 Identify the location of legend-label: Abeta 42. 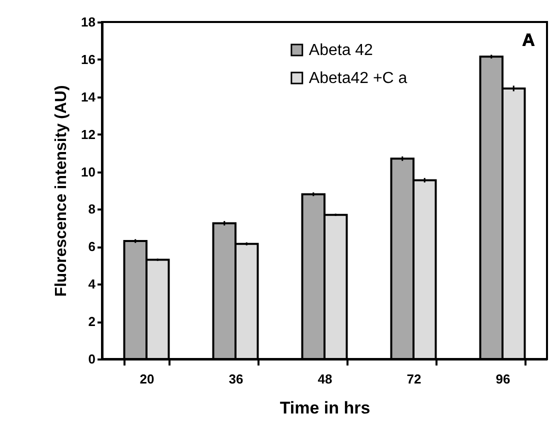
(341, 50).